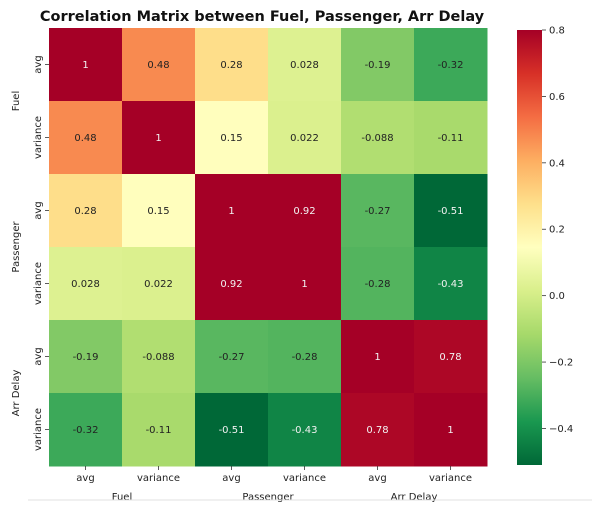  Describe the element at coordinates (414, 497) in the screenshot. I see `x-group-label: Arr Delay` at that location.